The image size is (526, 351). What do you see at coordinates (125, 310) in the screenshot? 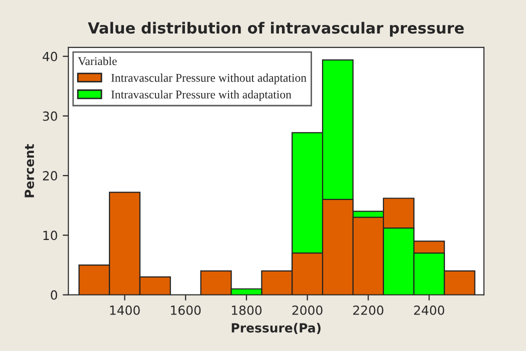
I see `x-tick-label: 1400` at bounding box center [125, 310].